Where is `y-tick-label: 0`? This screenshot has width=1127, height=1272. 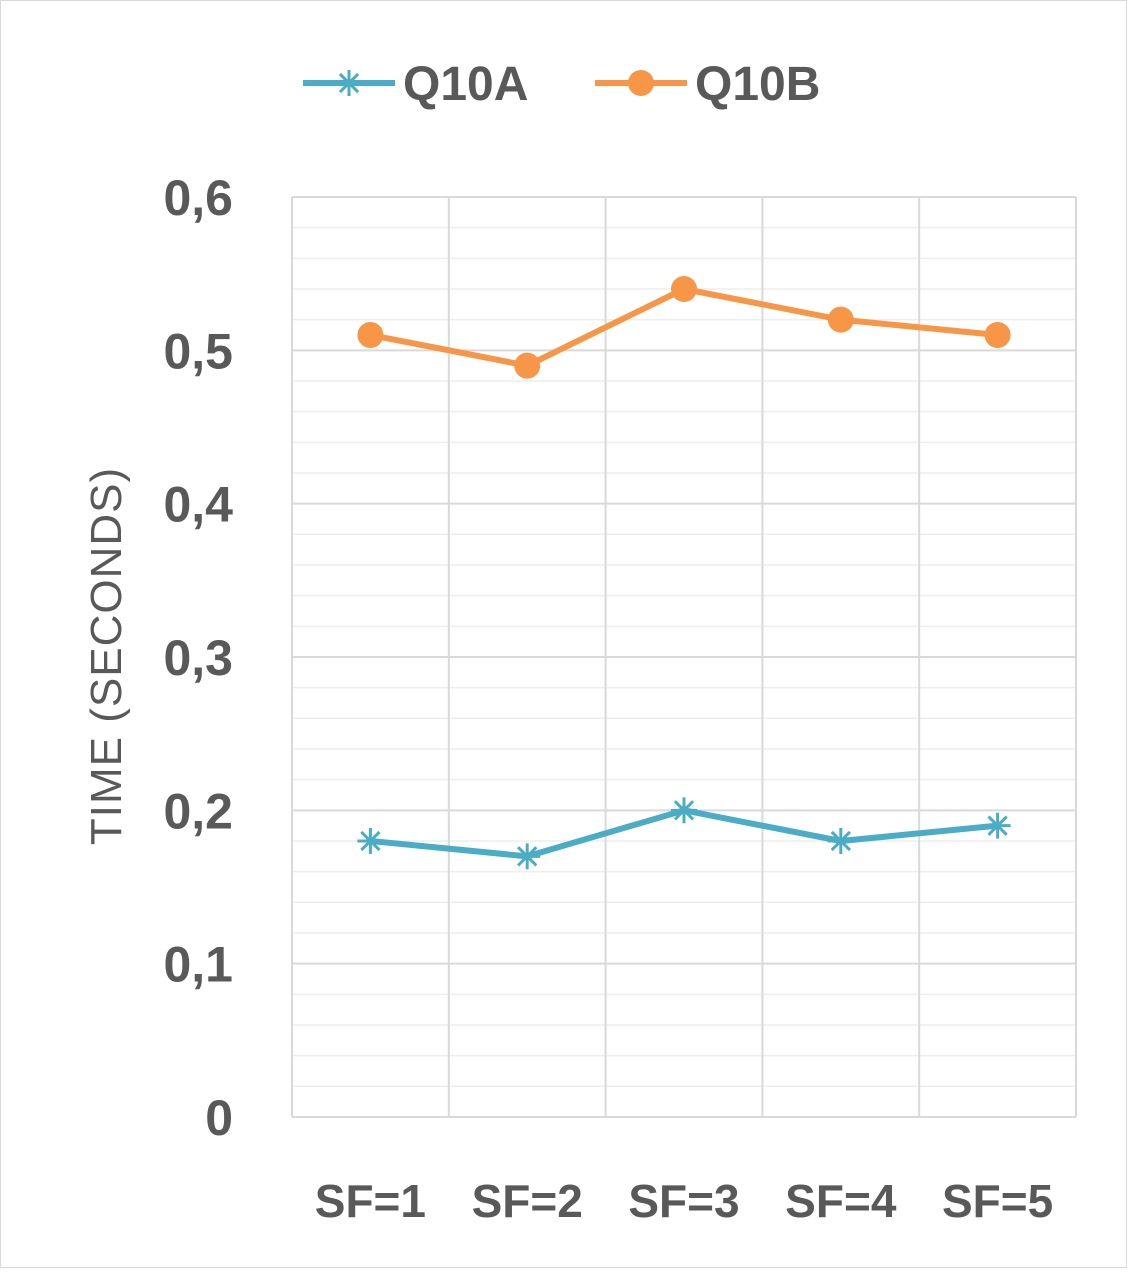
y-tick-label: 0 is located at coordinates (219, 1118).